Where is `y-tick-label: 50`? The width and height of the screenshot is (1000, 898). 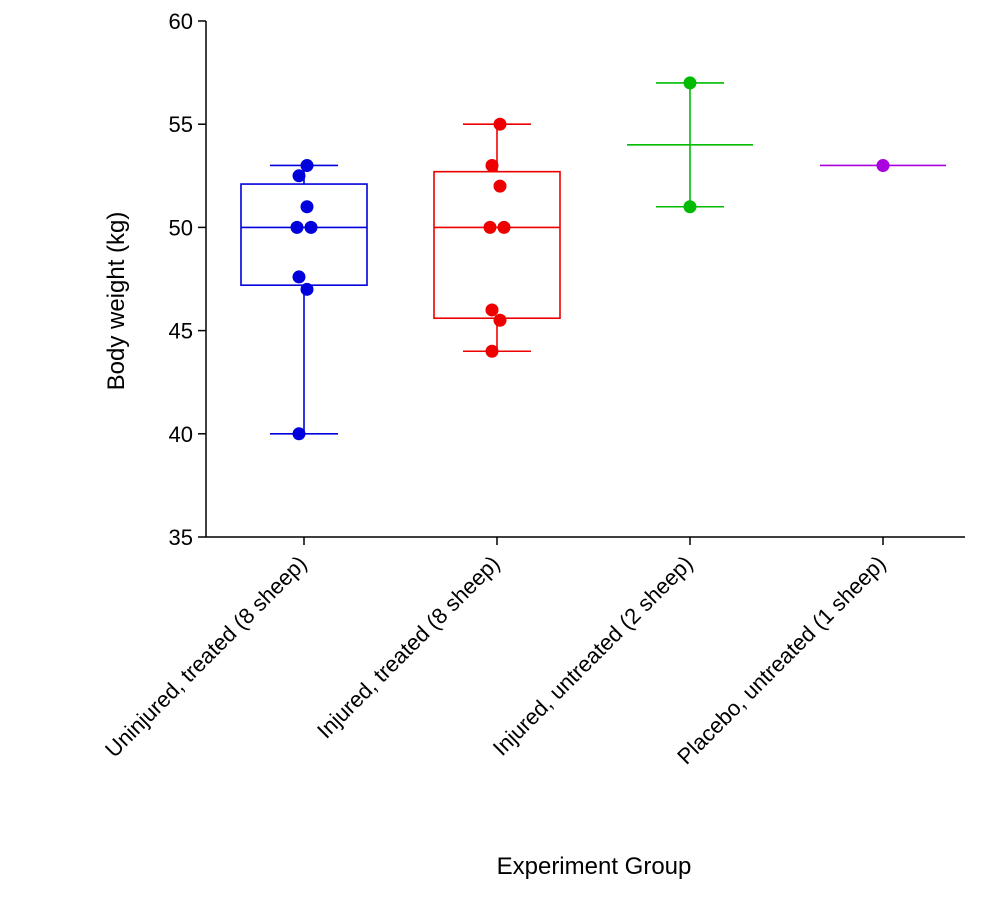 y-tick-label: 50 is located at coordinates (181, 227).